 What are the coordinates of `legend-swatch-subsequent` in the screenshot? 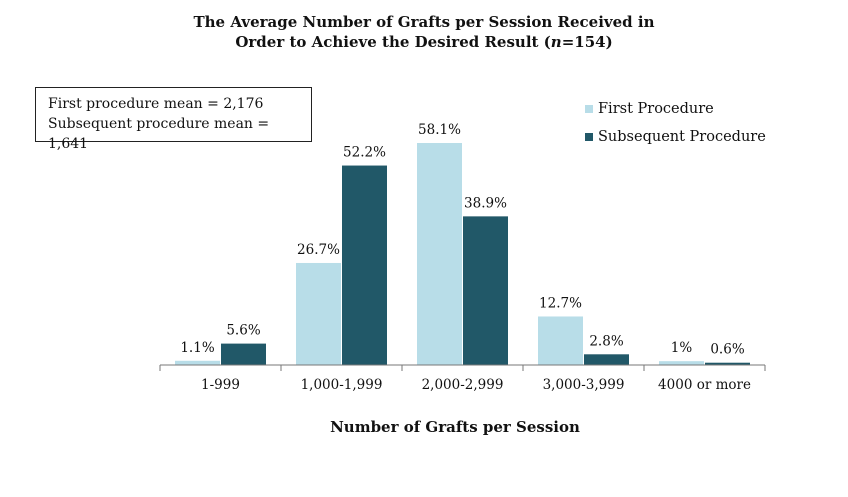 It's located at (589, 137).